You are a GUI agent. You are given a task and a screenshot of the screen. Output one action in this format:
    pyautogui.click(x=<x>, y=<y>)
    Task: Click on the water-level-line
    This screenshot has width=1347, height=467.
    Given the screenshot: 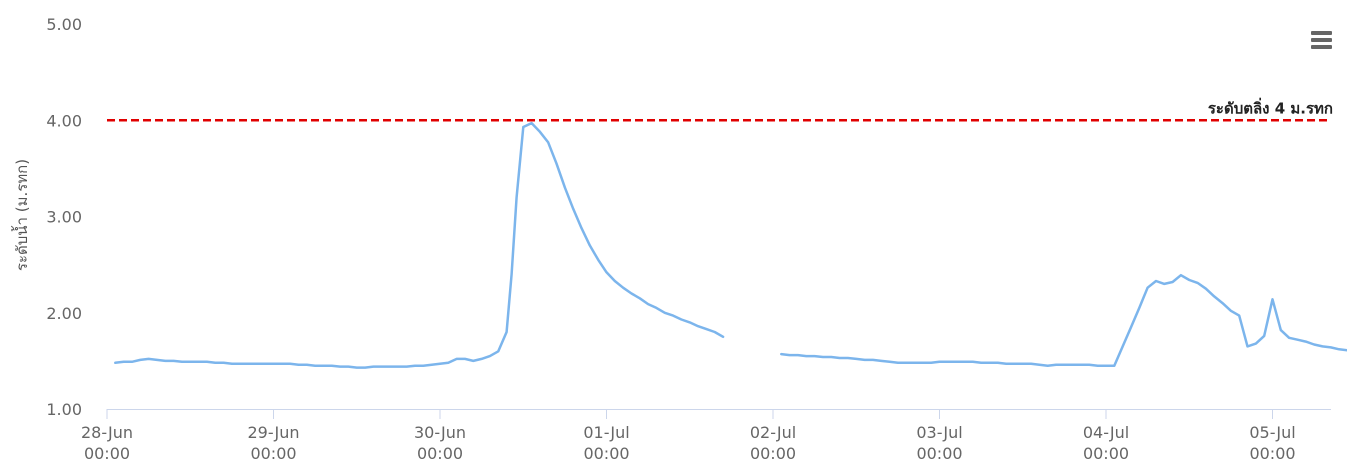 What is the action you would take?
    pyautogui.click(x=1063, y=320)
    